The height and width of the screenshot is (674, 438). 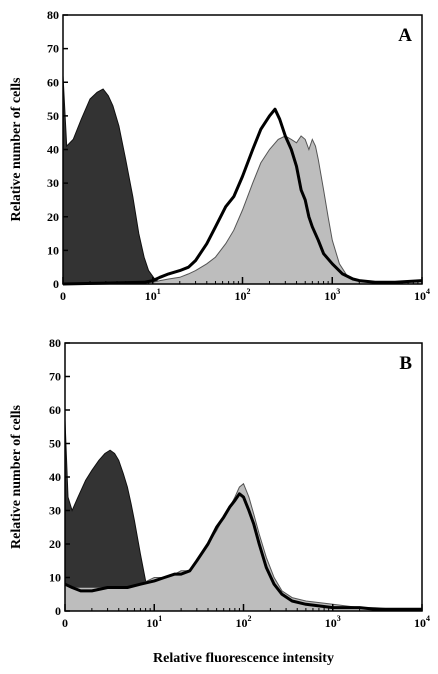 What do you see at coordinates (405, 363) in the screenshot?
I see `panel-label: B` at bounding box center [405, 363].